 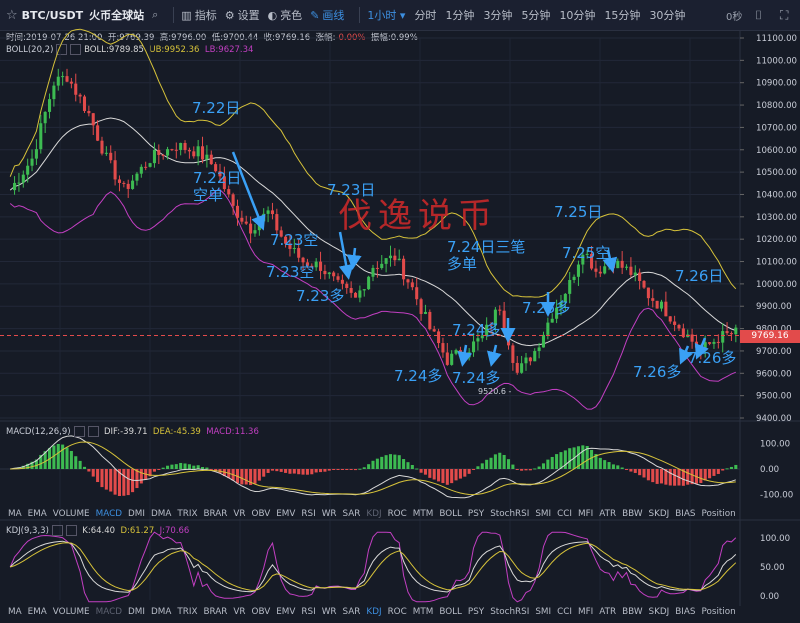 I want to click on interval-5m: 5分钟, so click(x=536, y=15).